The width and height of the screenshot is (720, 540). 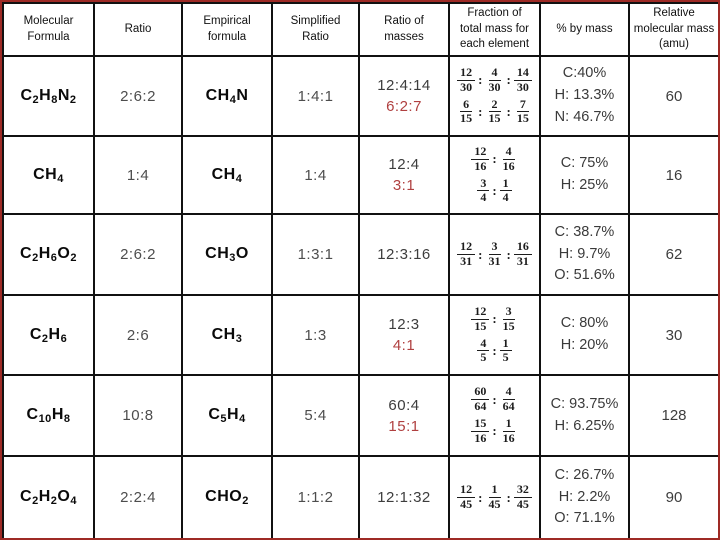 What do you see at coordinates (404, 29) in the screenshot?
I see `header-cell-ratio-of-masses: Ratio of masses` at bounding box center [404, 29].